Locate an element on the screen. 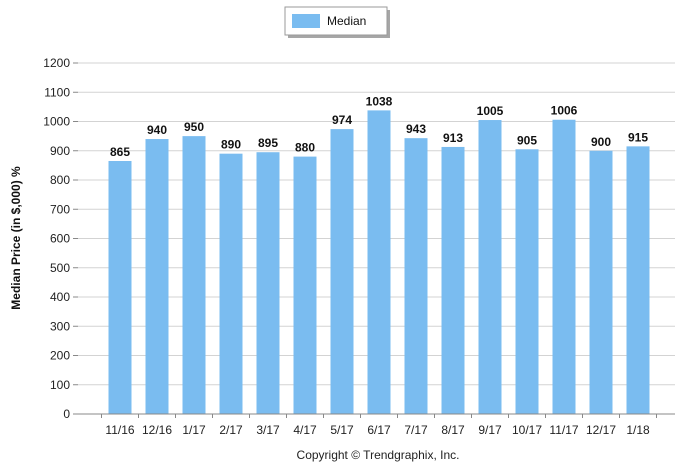 The height and width of the screenshot is (469, 693). legend-swatch is located at coordinates (306, 21).